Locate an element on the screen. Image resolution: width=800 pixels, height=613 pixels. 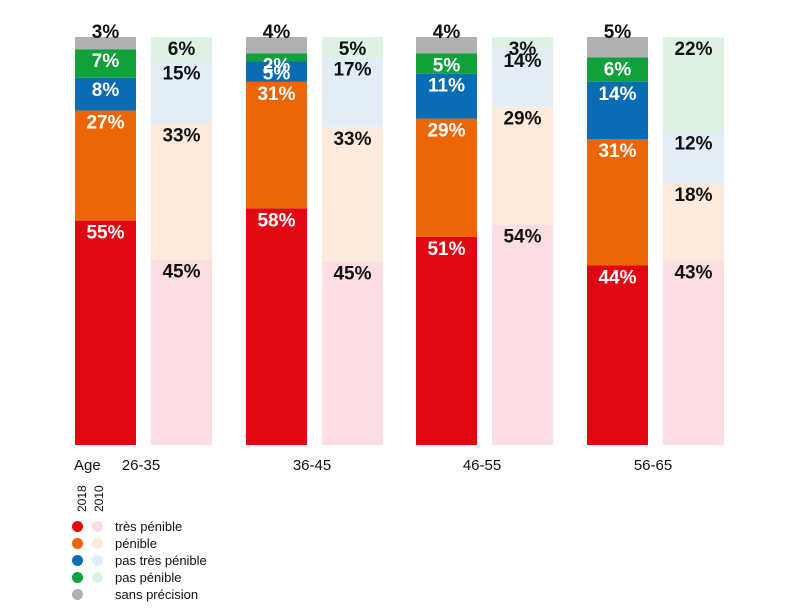
x-tick-label: 46-55 is located at coordinates (482, 465).